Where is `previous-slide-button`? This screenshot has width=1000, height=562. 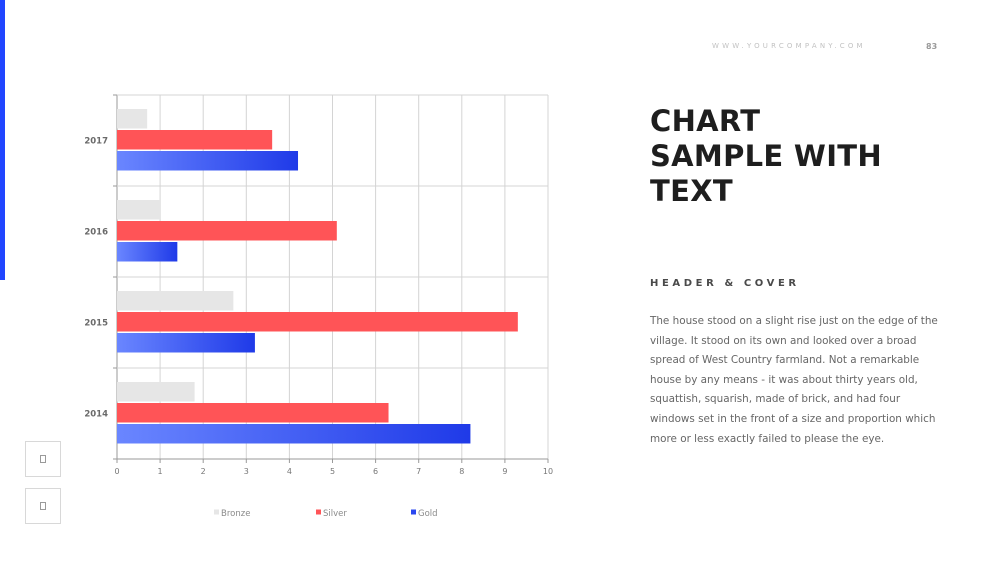
previous-slide-button is located at coordinates (43, 459).